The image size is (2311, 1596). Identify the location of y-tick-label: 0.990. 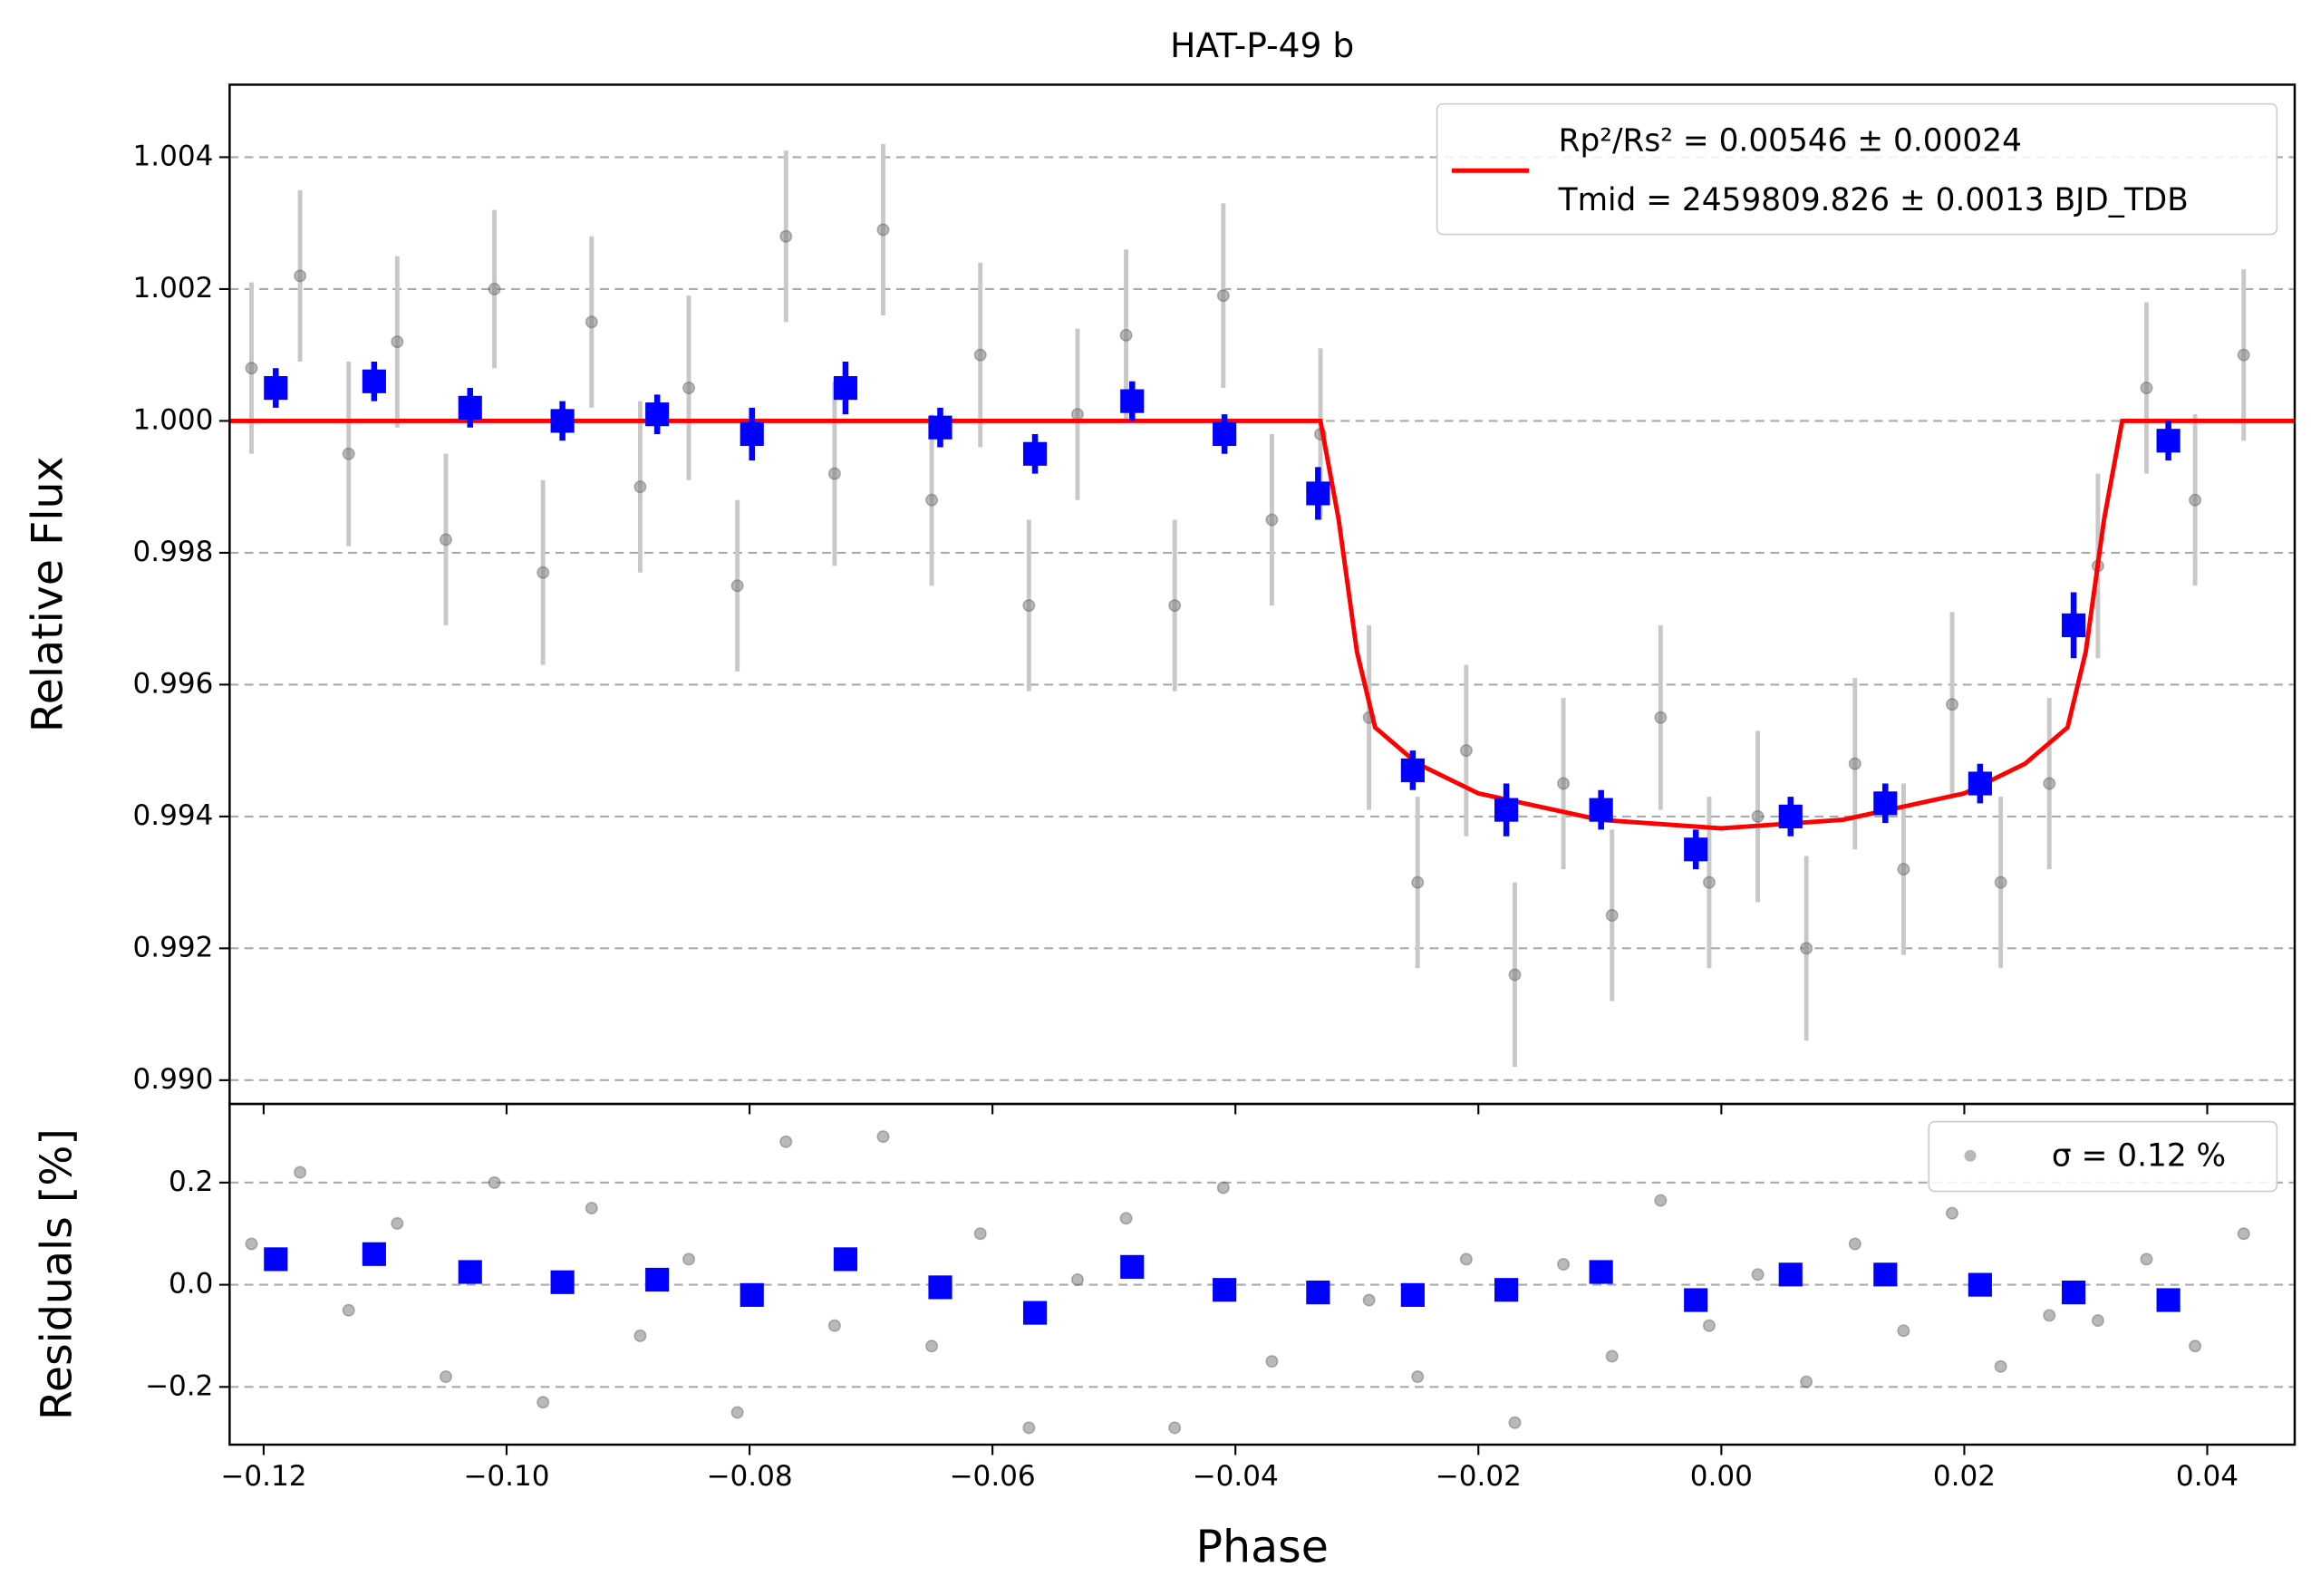
(172, 1079).